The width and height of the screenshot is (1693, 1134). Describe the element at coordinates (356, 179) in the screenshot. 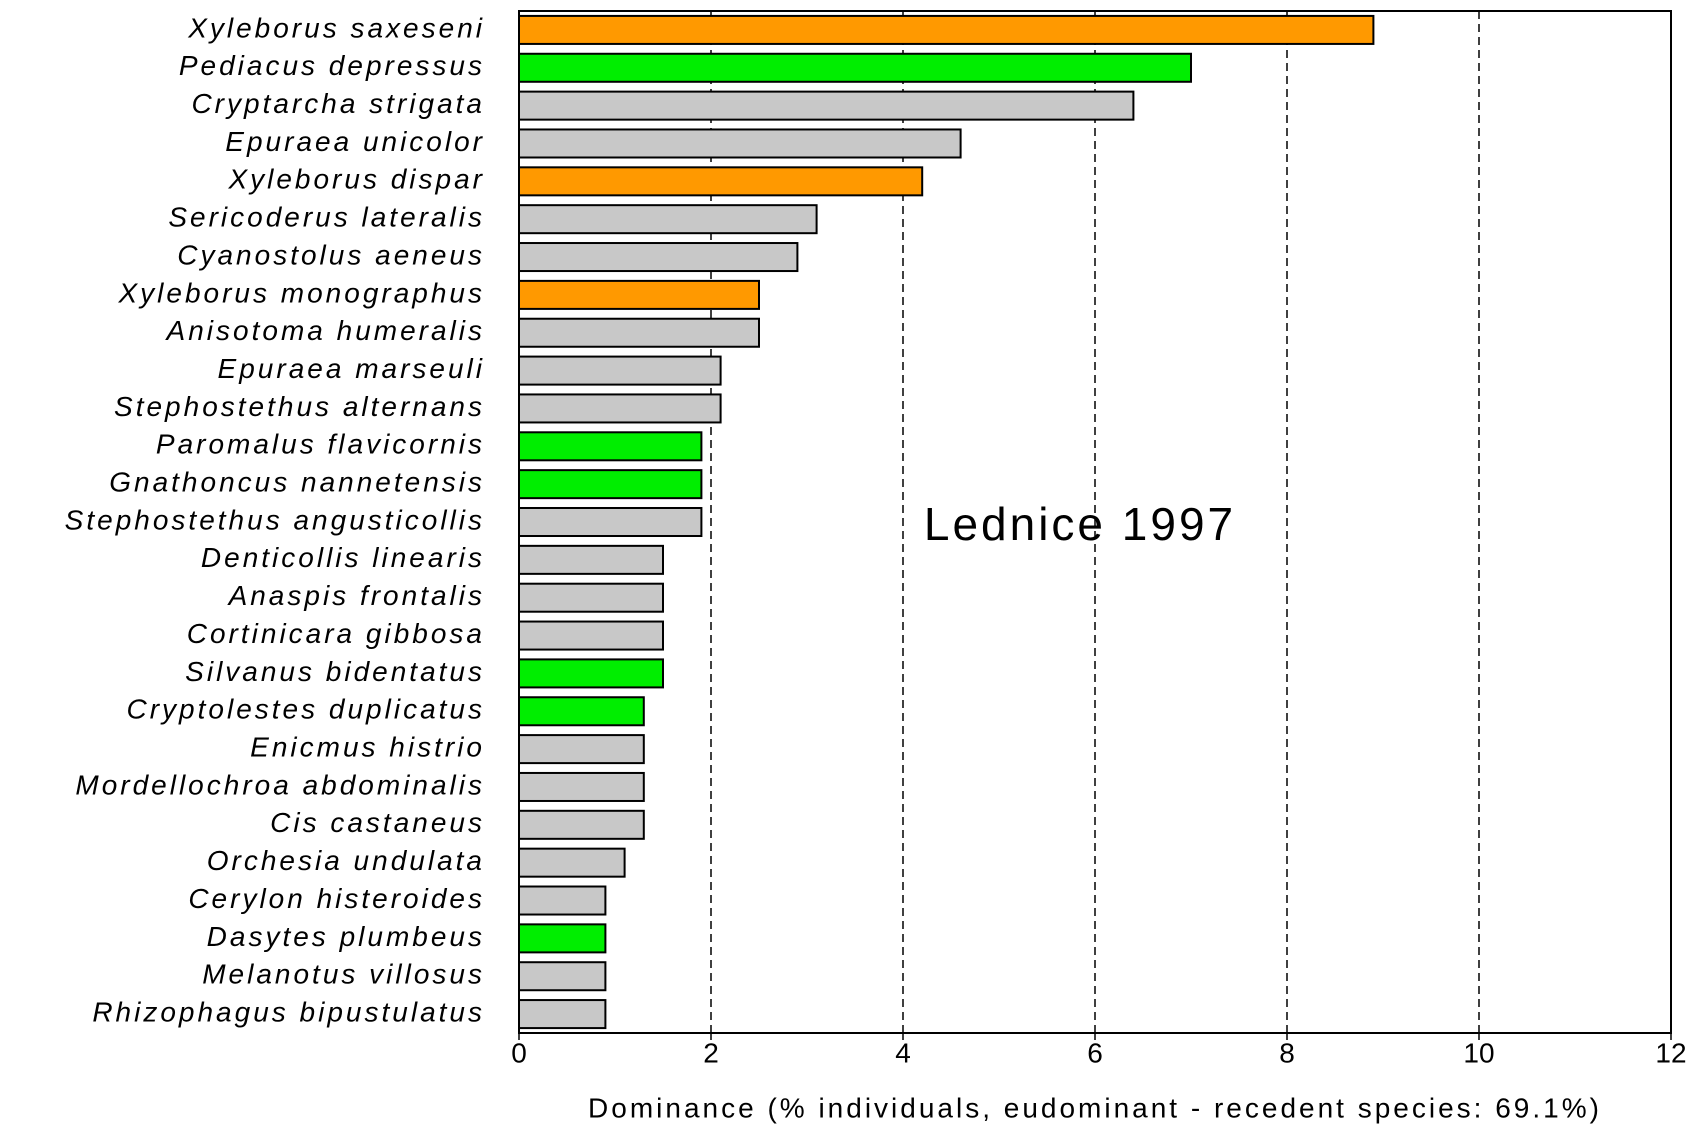

I see `y-tick-label: Xyleborus dispar` at that location.